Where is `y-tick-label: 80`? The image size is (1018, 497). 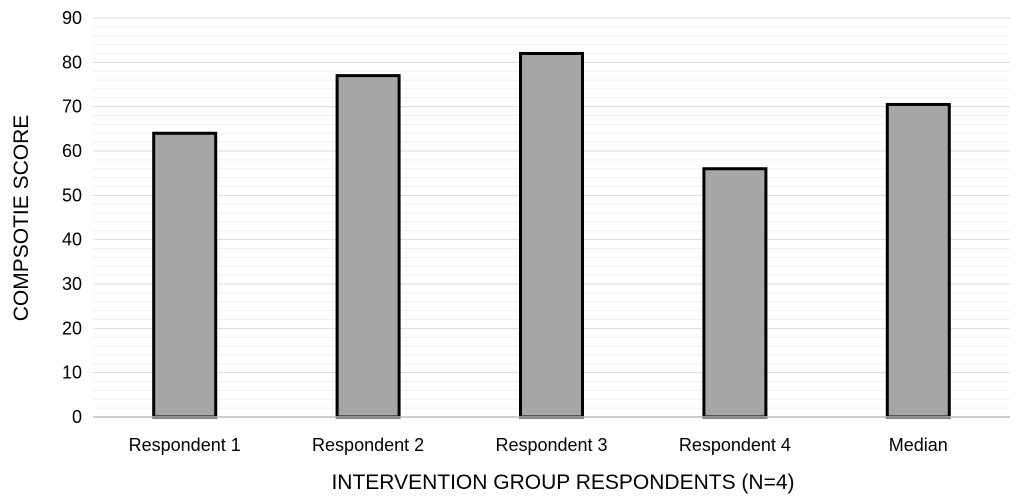 y-tick-label: 80 is located at coordinates (72, 62).